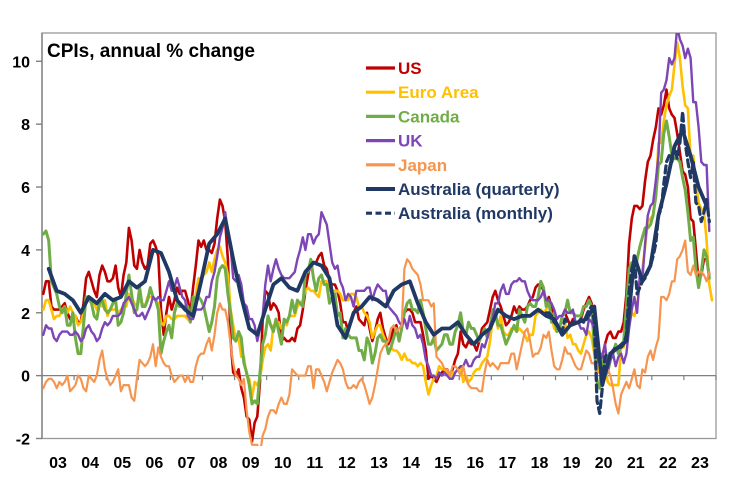 This screenshot has width=732, height=477. I want to click on series-line-australia-monthly, so click(627, 262).